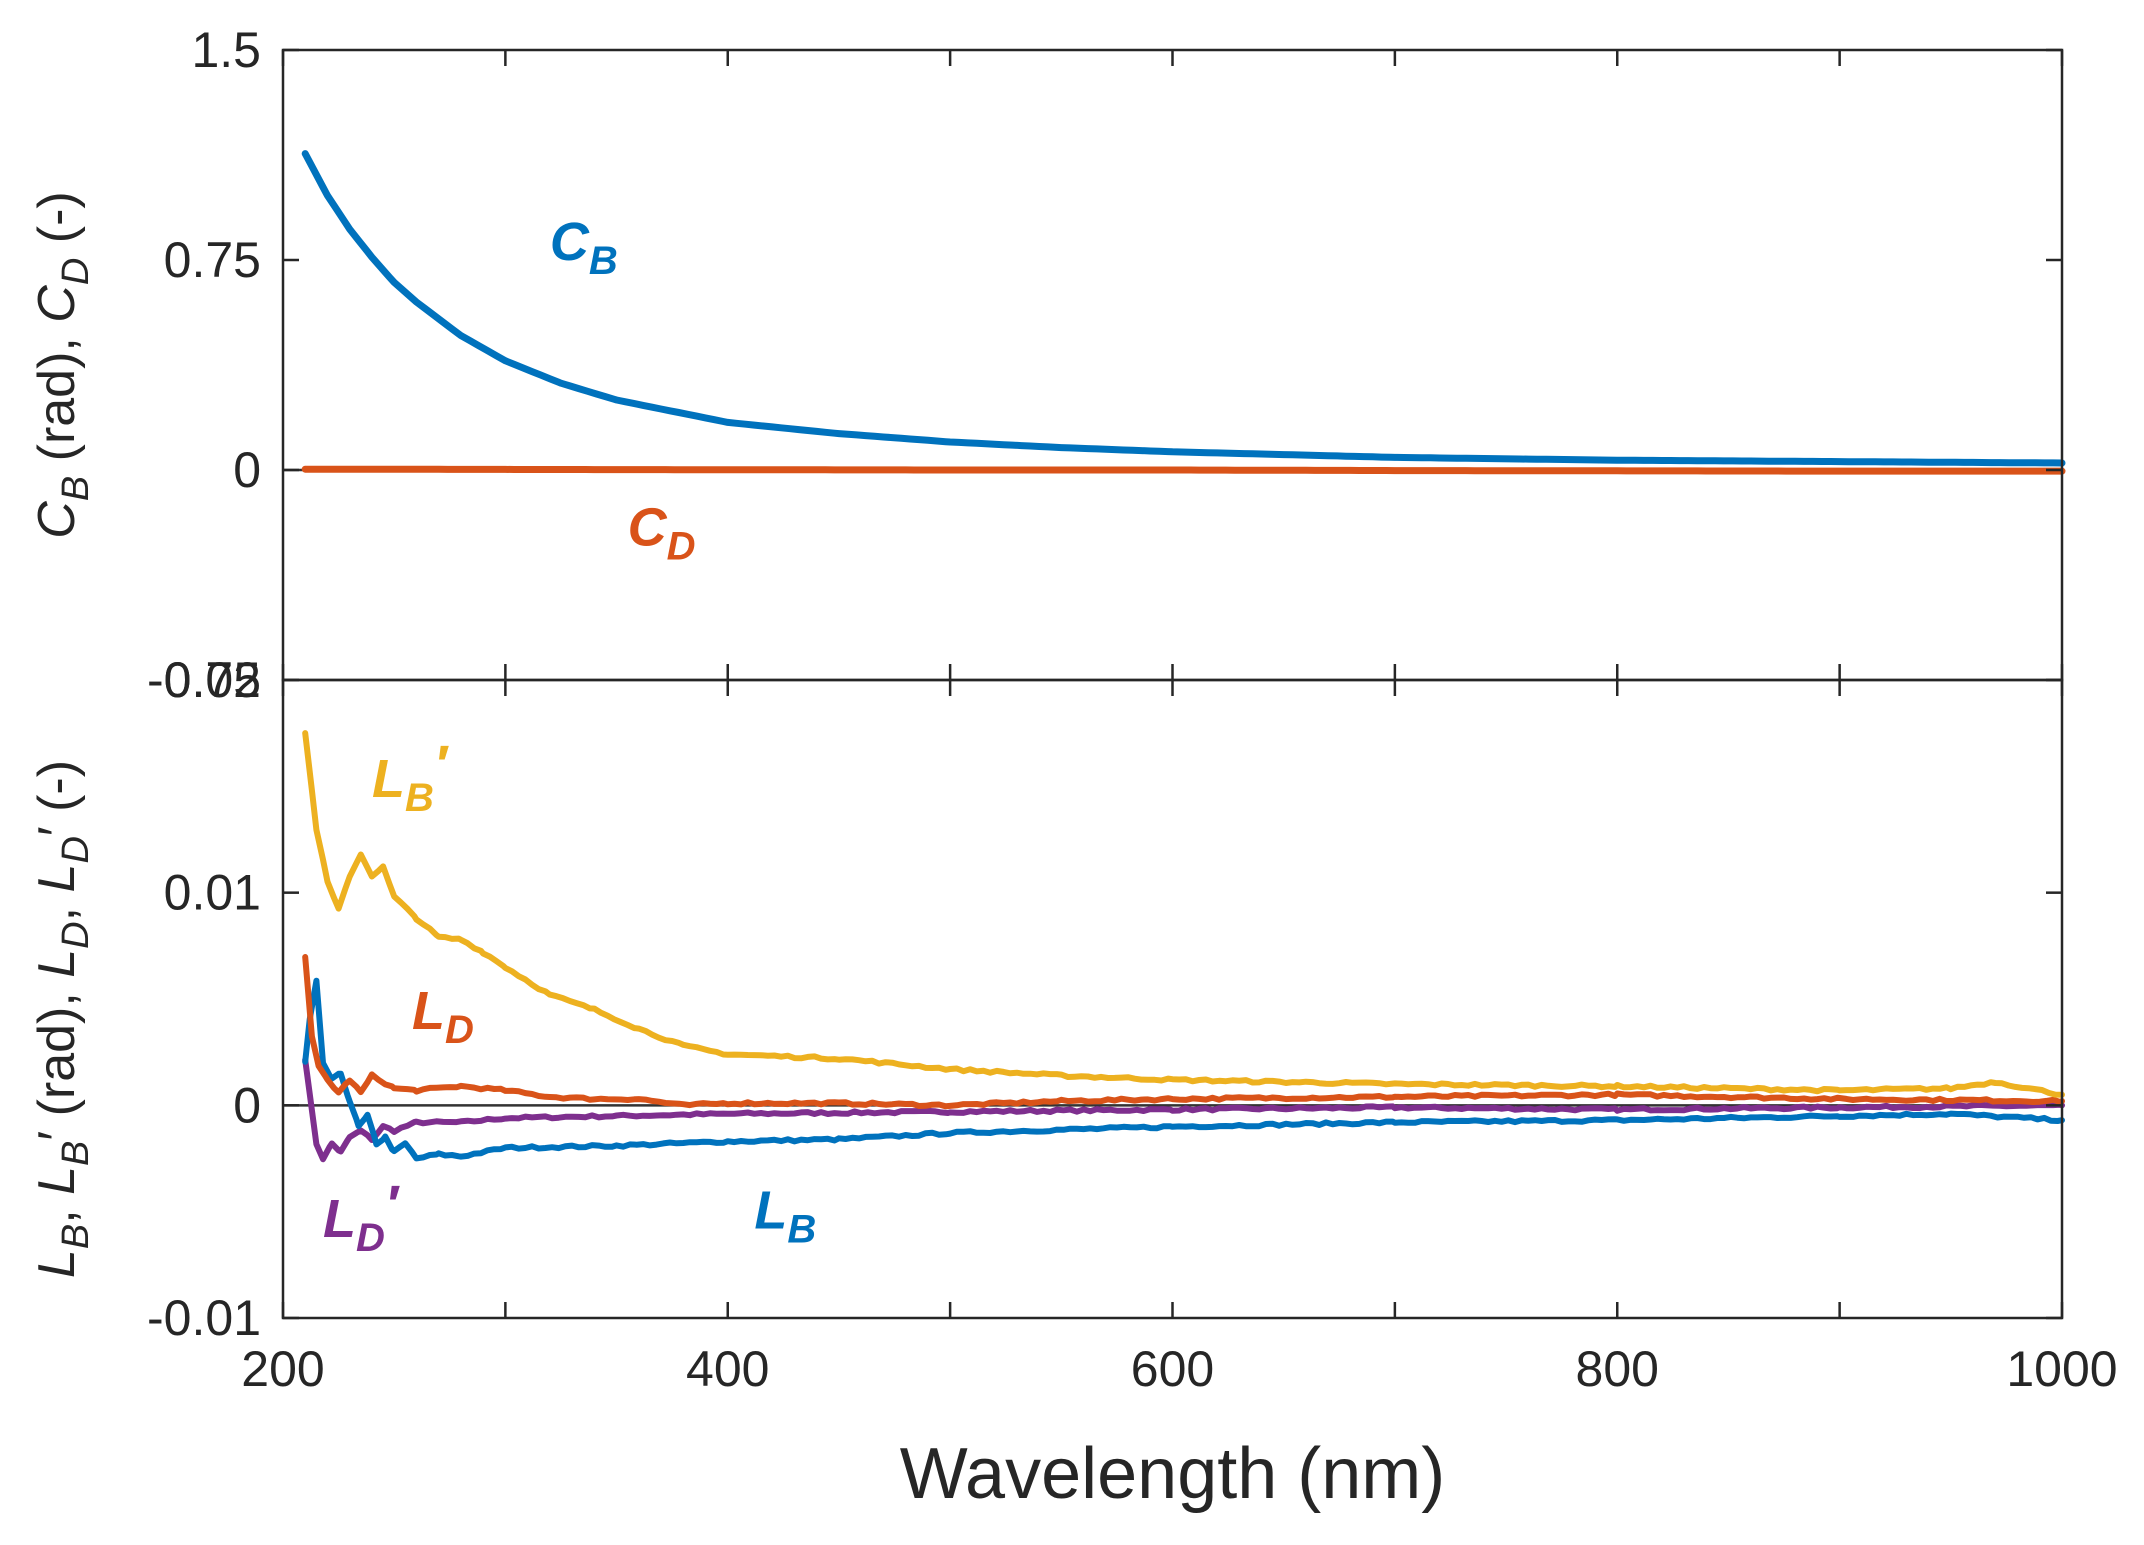  What do you see at coordinates (226, 50) in the screenshot?
I see `top-y-tick-label: 1.5` at bounding box center [226, 50].